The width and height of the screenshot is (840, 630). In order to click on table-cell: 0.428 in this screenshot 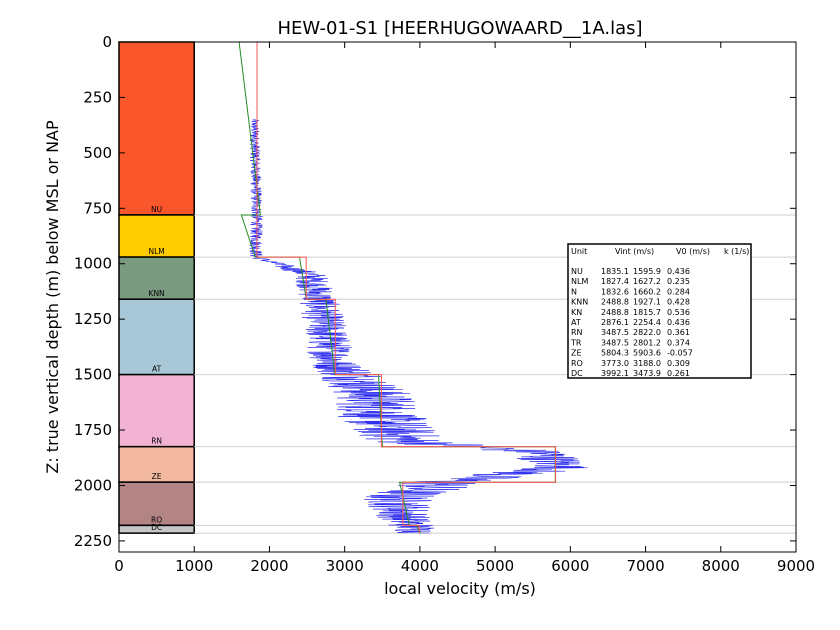, I will do `click(678, 302)`.